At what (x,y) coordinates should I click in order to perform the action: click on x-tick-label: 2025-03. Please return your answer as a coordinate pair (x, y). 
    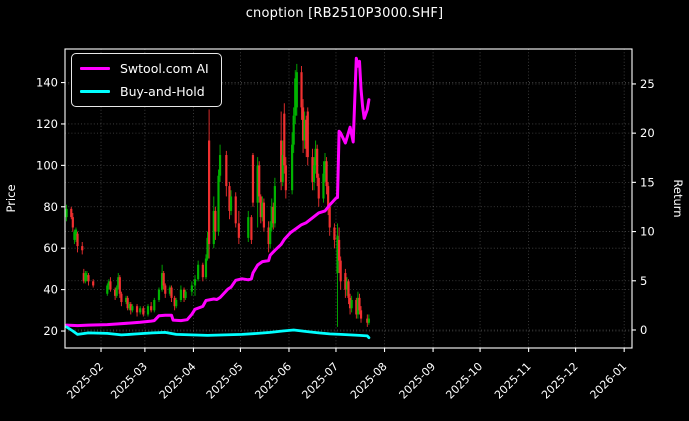
    Looking at the image, I should click on (129, 381).